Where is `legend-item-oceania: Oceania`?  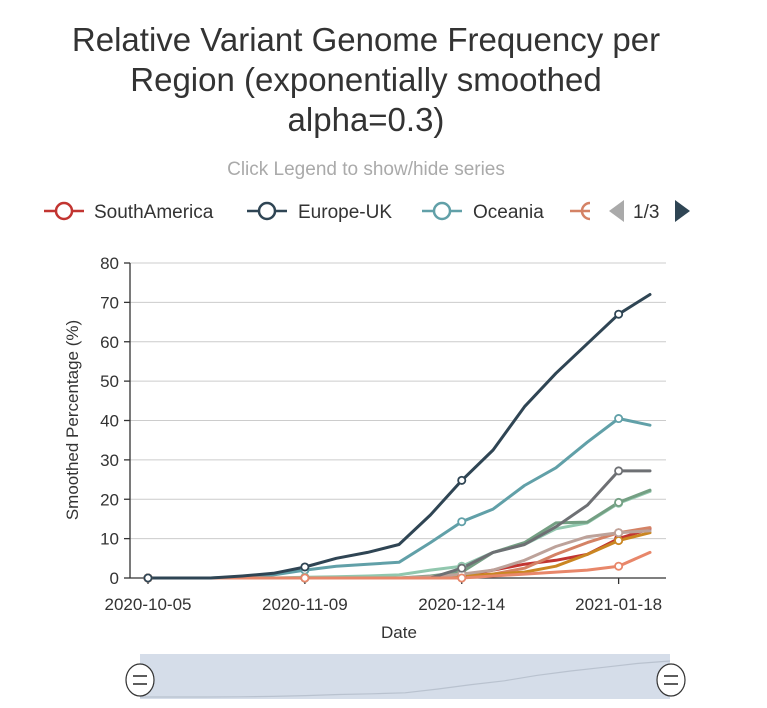
legend-item-oceania: Oceania is located at coordinates (483, 212).